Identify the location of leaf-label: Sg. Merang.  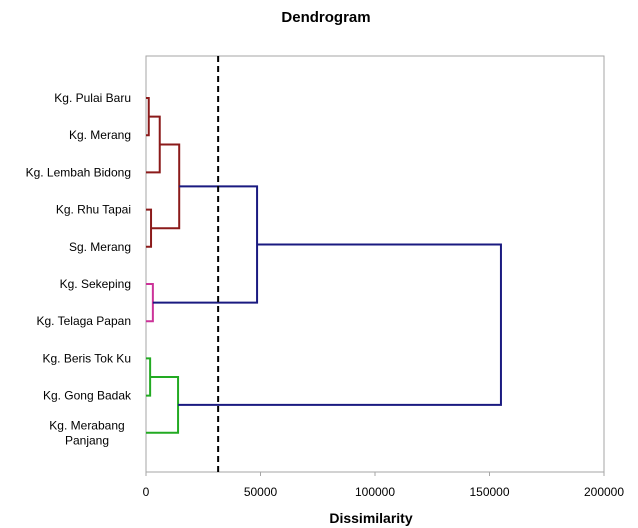
(100, 247).